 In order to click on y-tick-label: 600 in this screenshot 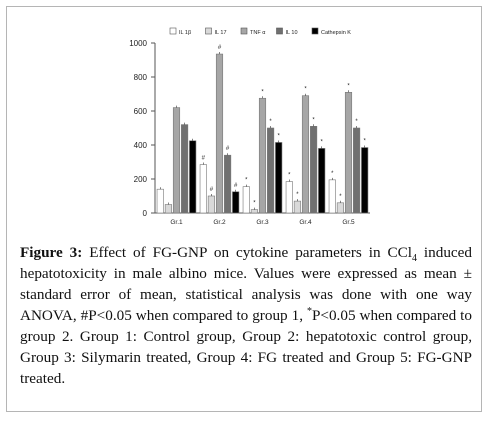, I will do `click(141, 111)`.